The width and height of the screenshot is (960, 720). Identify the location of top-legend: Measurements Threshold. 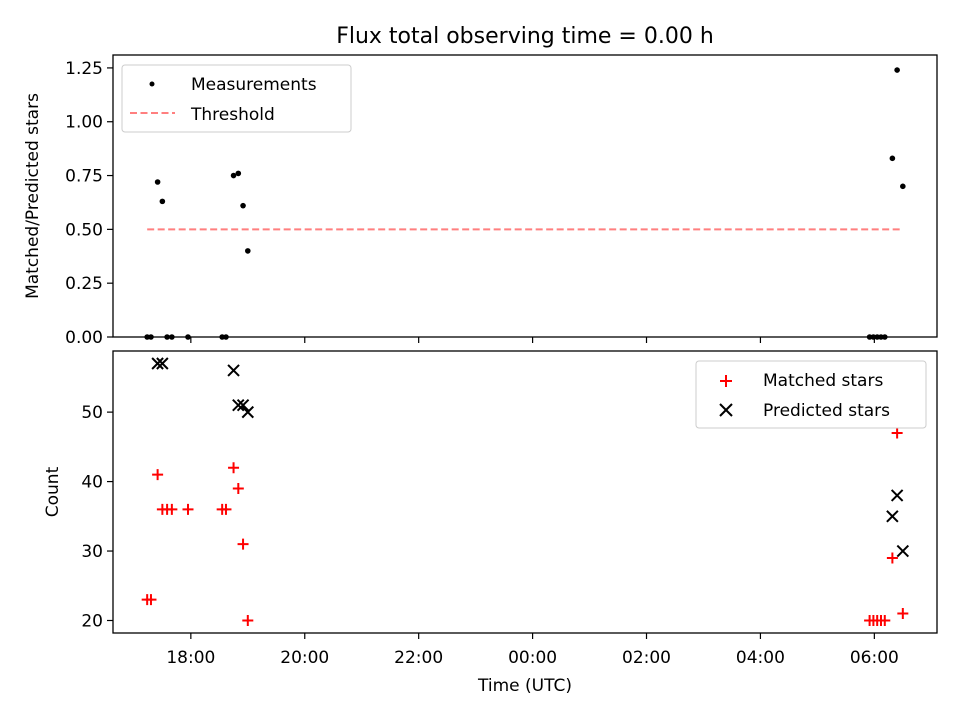
(236, 98).